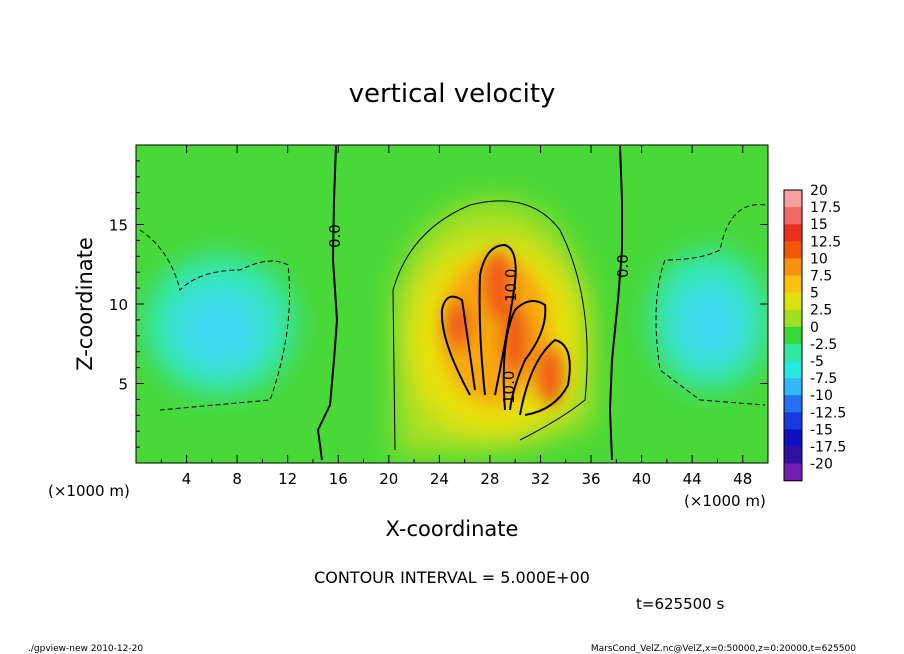 This screenshot has width=904, height=654. I want to click on contour-10-a, so click(497, 319).